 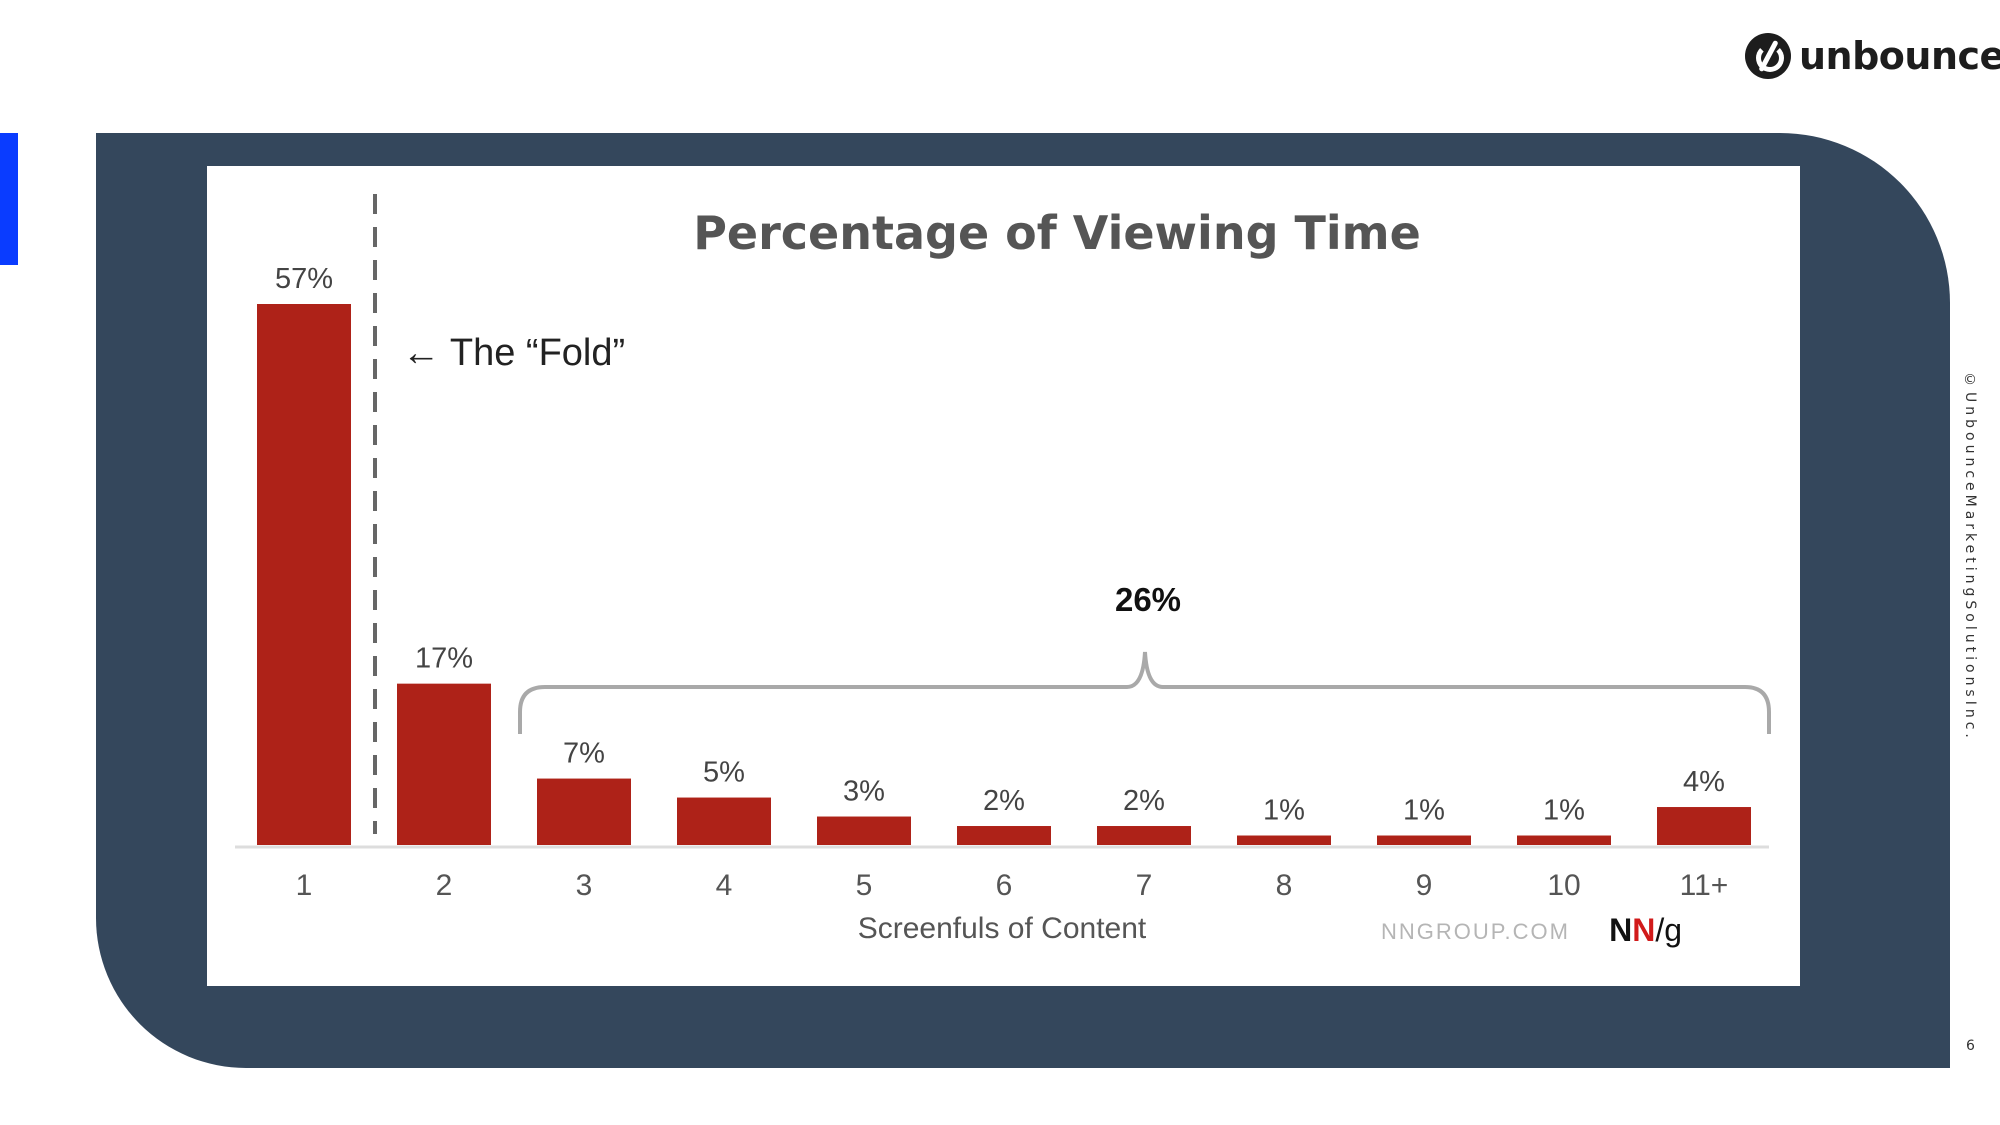 What do you see at coordinates (1148, 599) in the screenshot?
I see `bracket-label: 26%` at bounding box center [1148, 599].